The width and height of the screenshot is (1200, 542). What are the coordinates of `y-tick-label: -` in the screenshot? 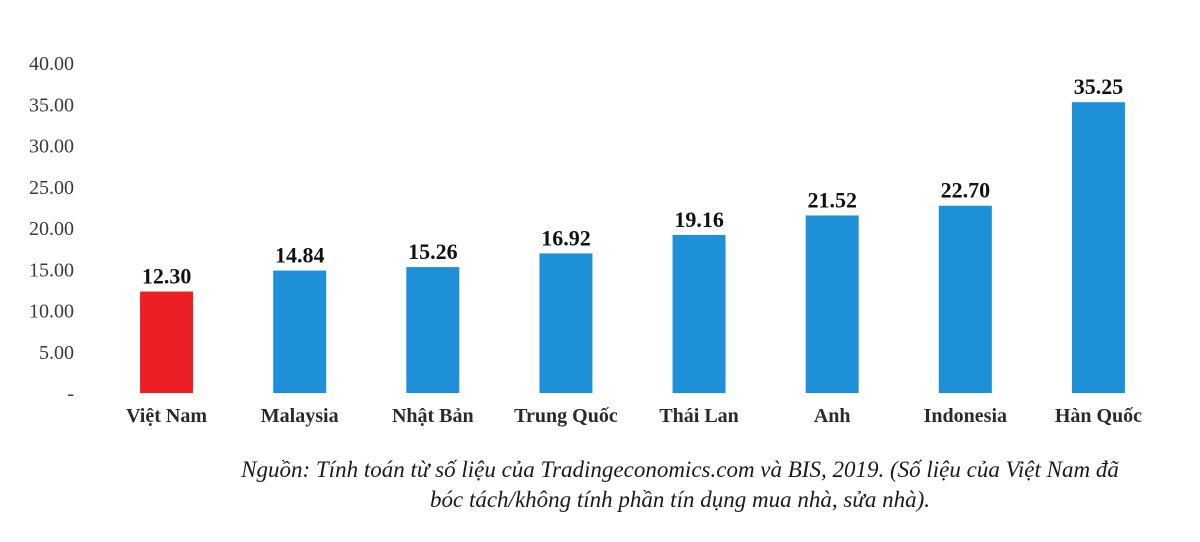 It's located at (70, 394).